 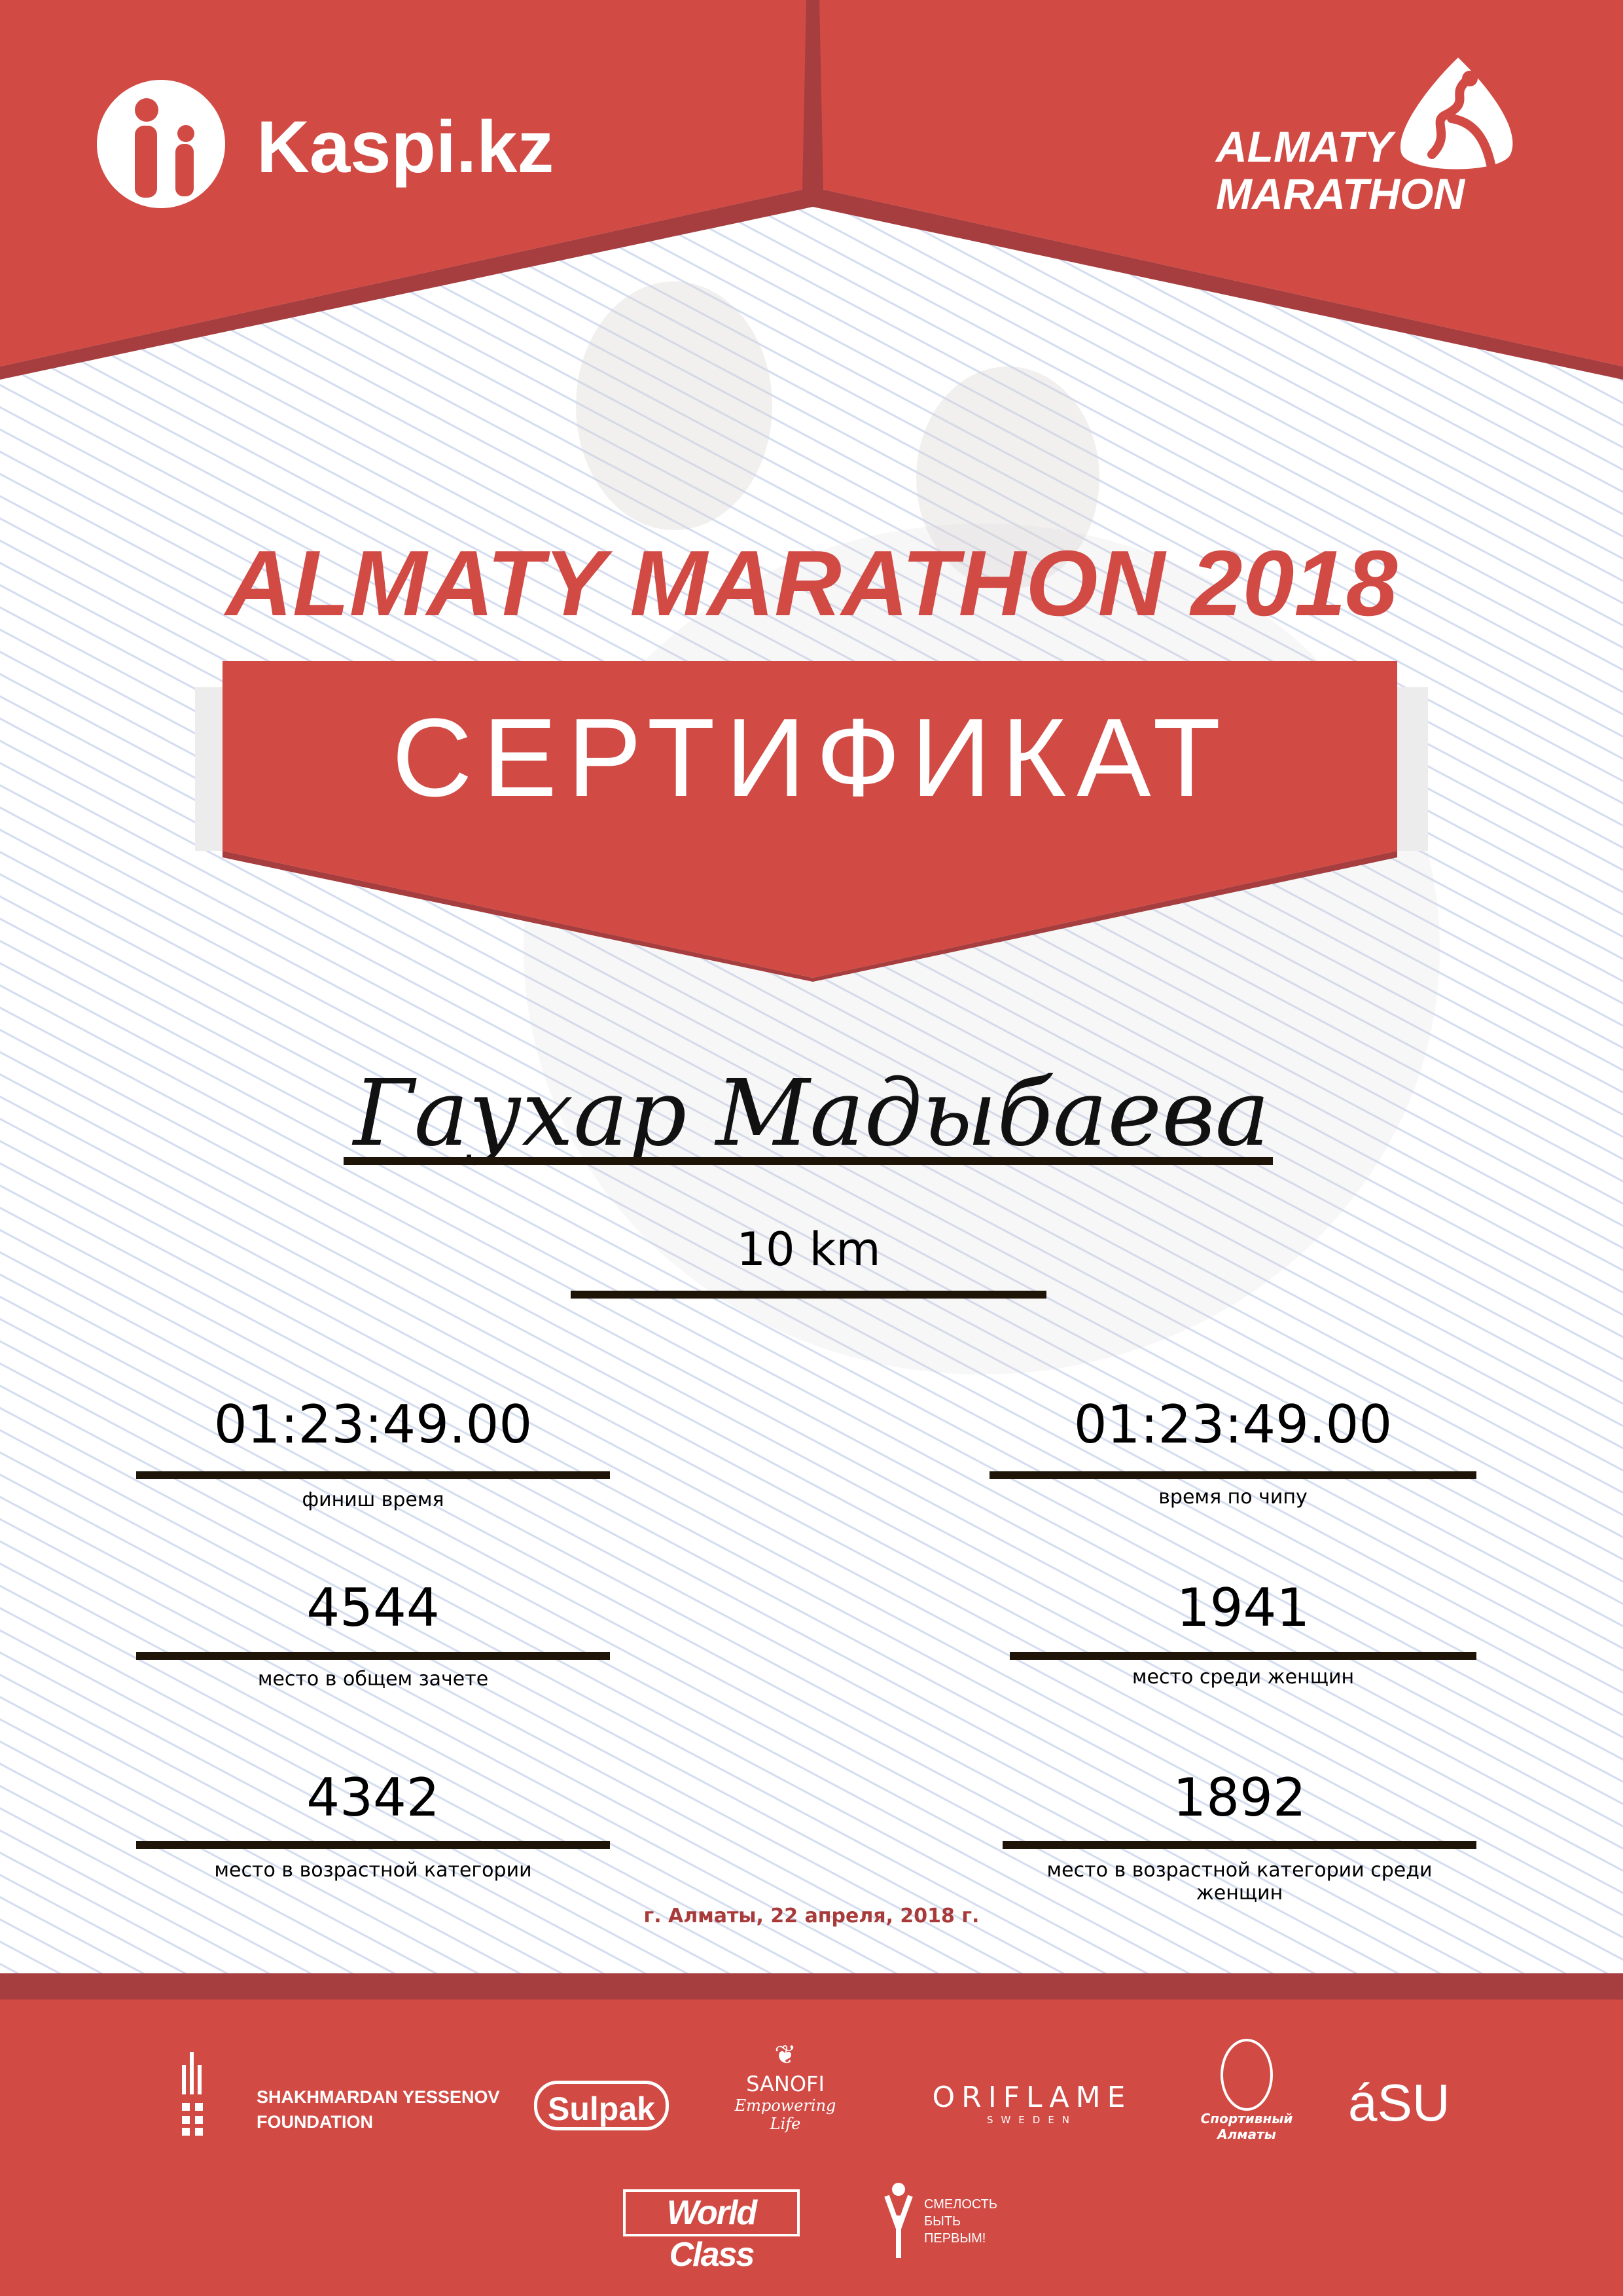 I want to click on sanofi-tagline: Empowering Life, so click(x=785, y=2114).